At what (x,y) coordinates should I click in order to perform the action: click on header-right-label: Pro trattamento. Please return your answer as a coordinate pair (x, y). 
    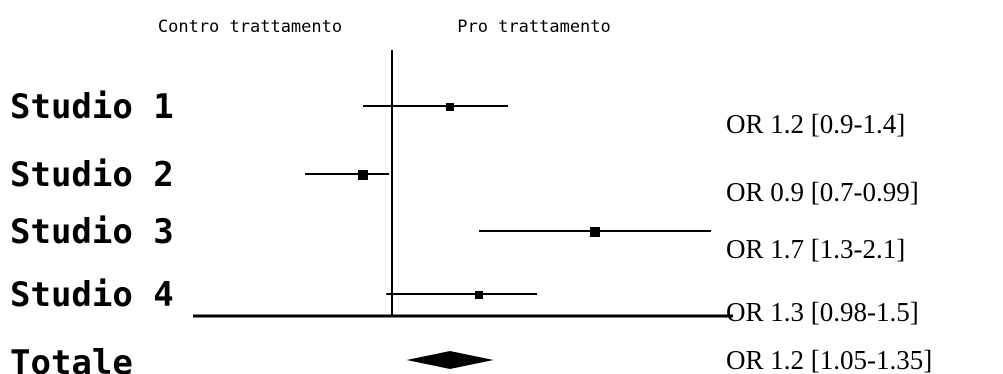
    Looking at the image, I should click on (534, 27).